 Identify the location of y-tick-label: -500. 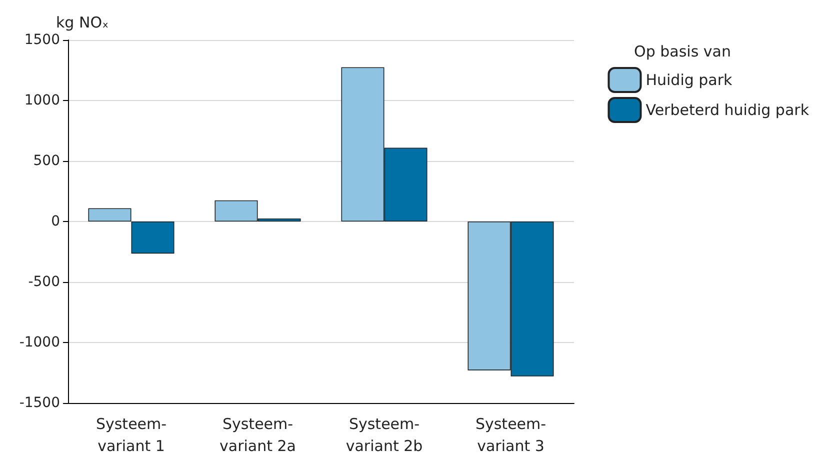
(44, 282).